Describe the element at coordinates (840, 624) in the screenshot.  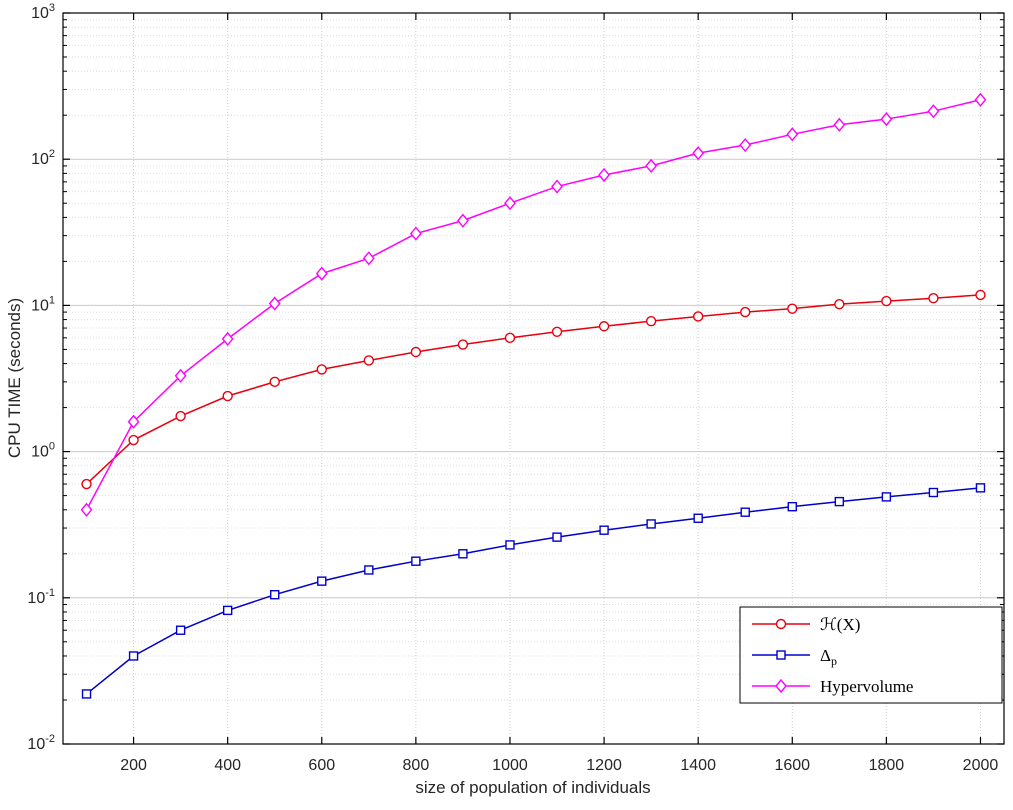
I see `legend-entry-h-x-: ℋ(X)` at that location.